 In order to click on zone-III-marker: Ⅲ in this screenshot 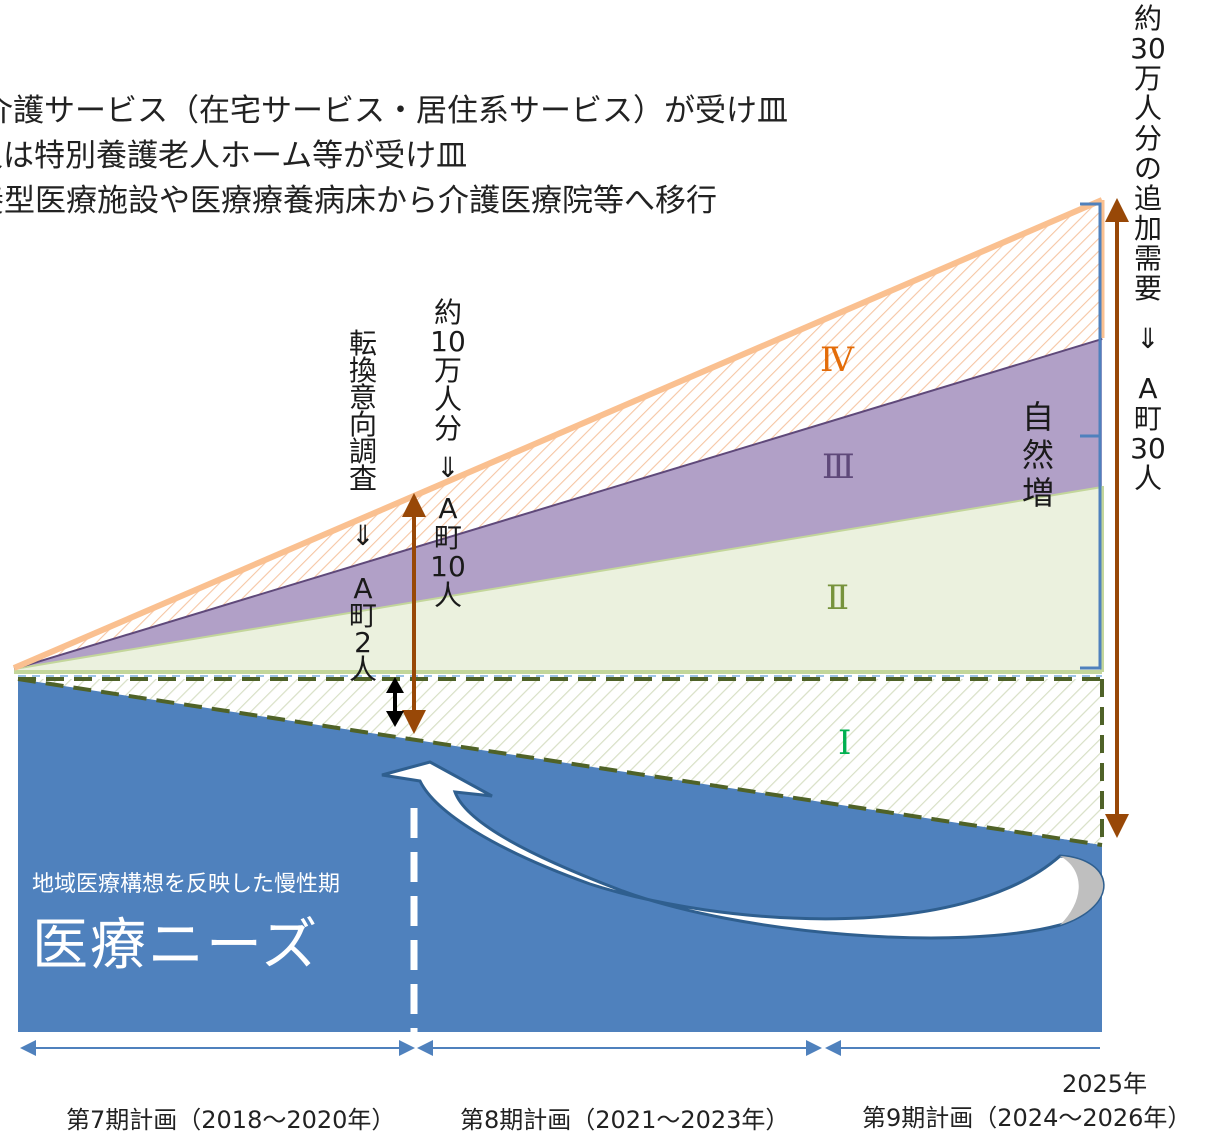, I will do `click(838, 467)`.